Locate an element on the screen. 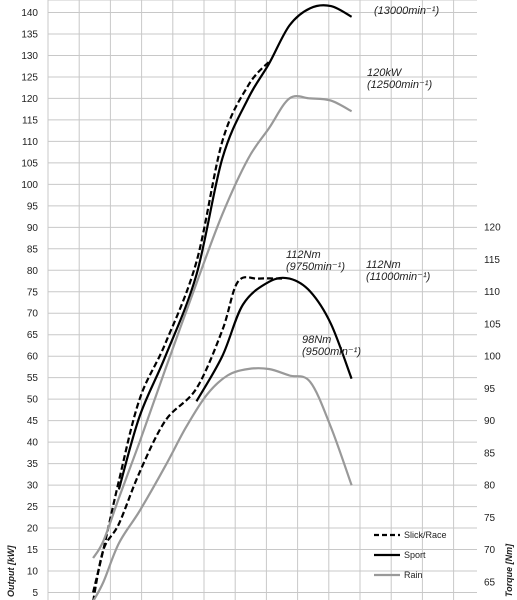  y2-tick-label: 75 is located at coordinates (490, 518).